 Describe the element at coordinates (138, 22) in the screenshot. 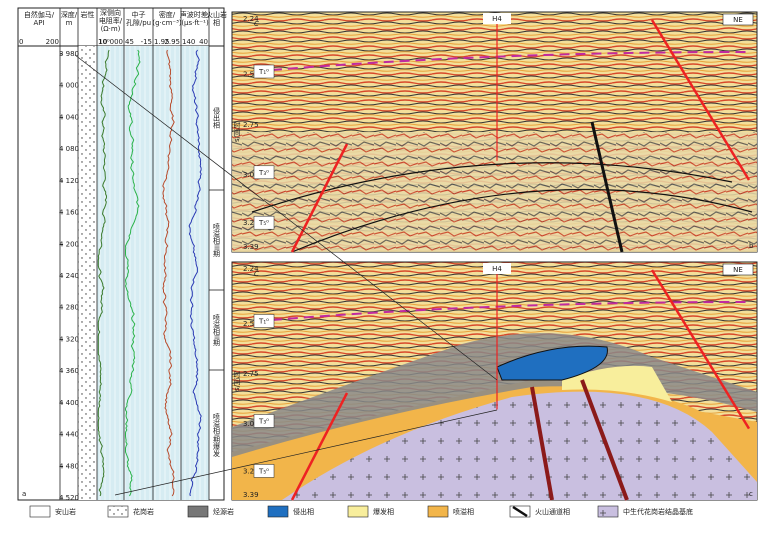

I see `column-header: 孔隙/pu` at that location.